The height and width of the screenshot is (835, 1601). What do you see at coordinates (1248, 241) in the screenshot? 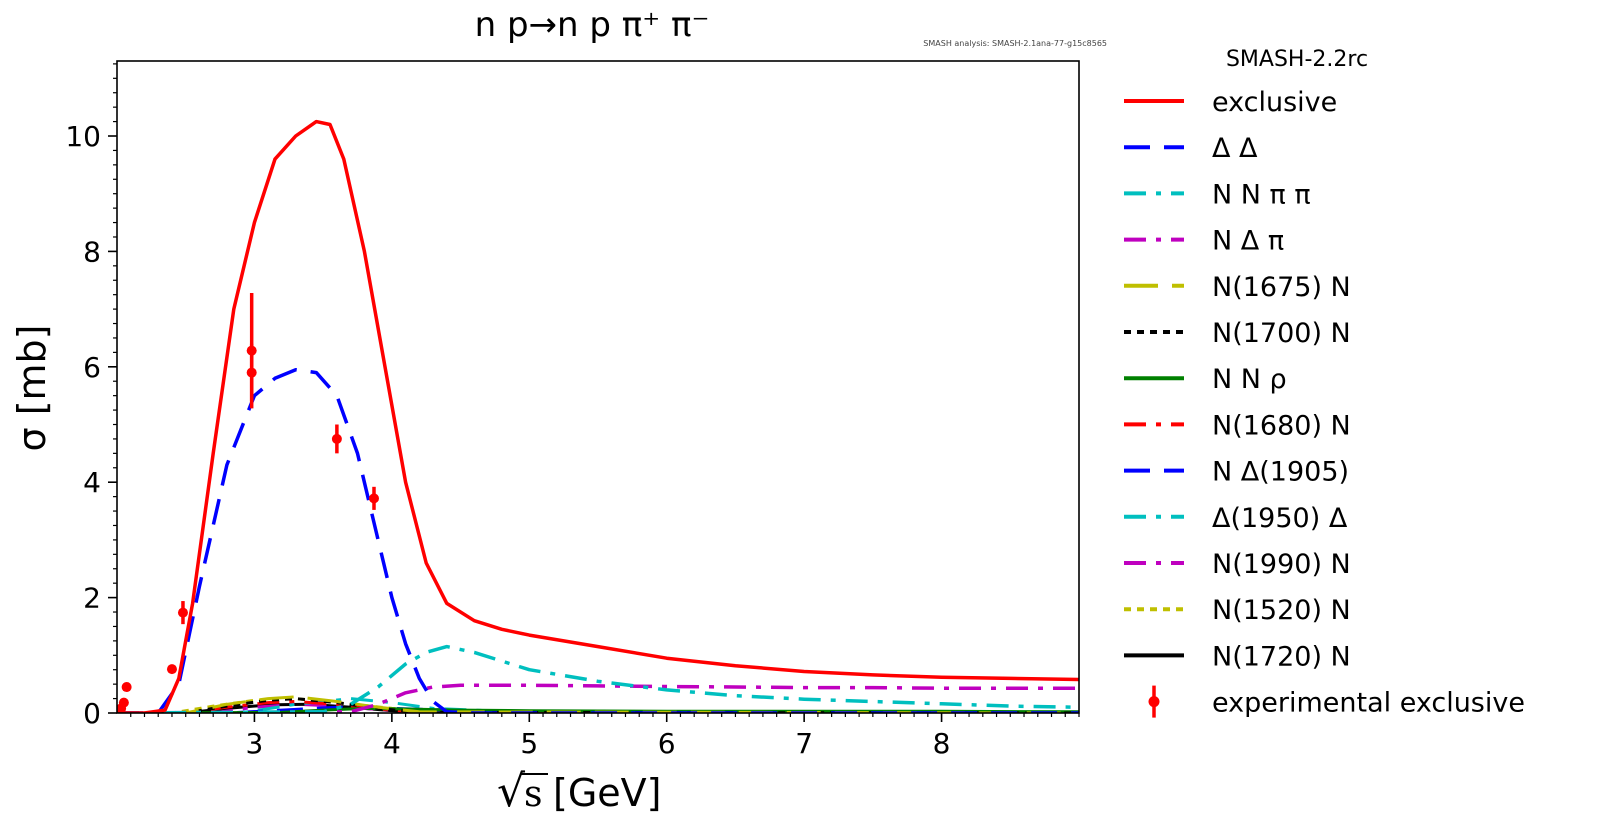
I see `legend-label: N Δ π` at bounding box center [1248, 241].